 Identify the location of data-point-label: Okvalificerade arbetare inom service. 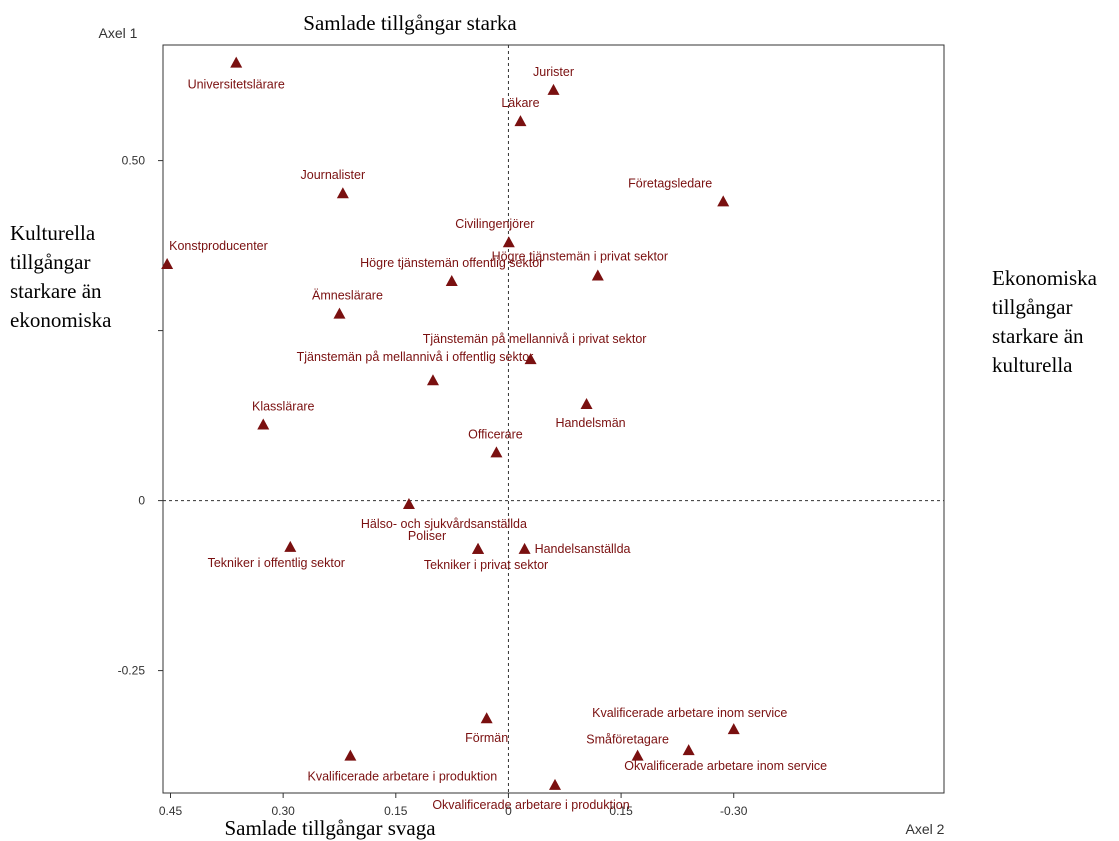
(725, 766).